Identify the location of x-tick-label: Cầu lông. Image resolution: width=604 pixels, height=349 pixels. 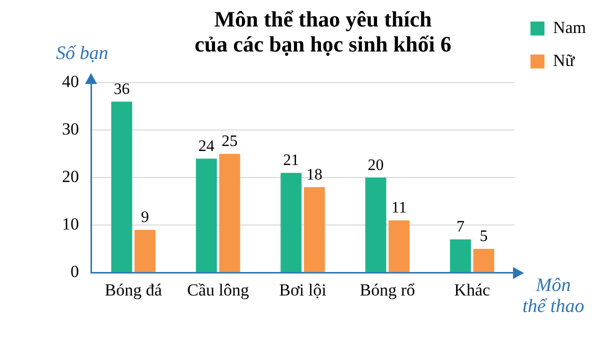
(218, 290).